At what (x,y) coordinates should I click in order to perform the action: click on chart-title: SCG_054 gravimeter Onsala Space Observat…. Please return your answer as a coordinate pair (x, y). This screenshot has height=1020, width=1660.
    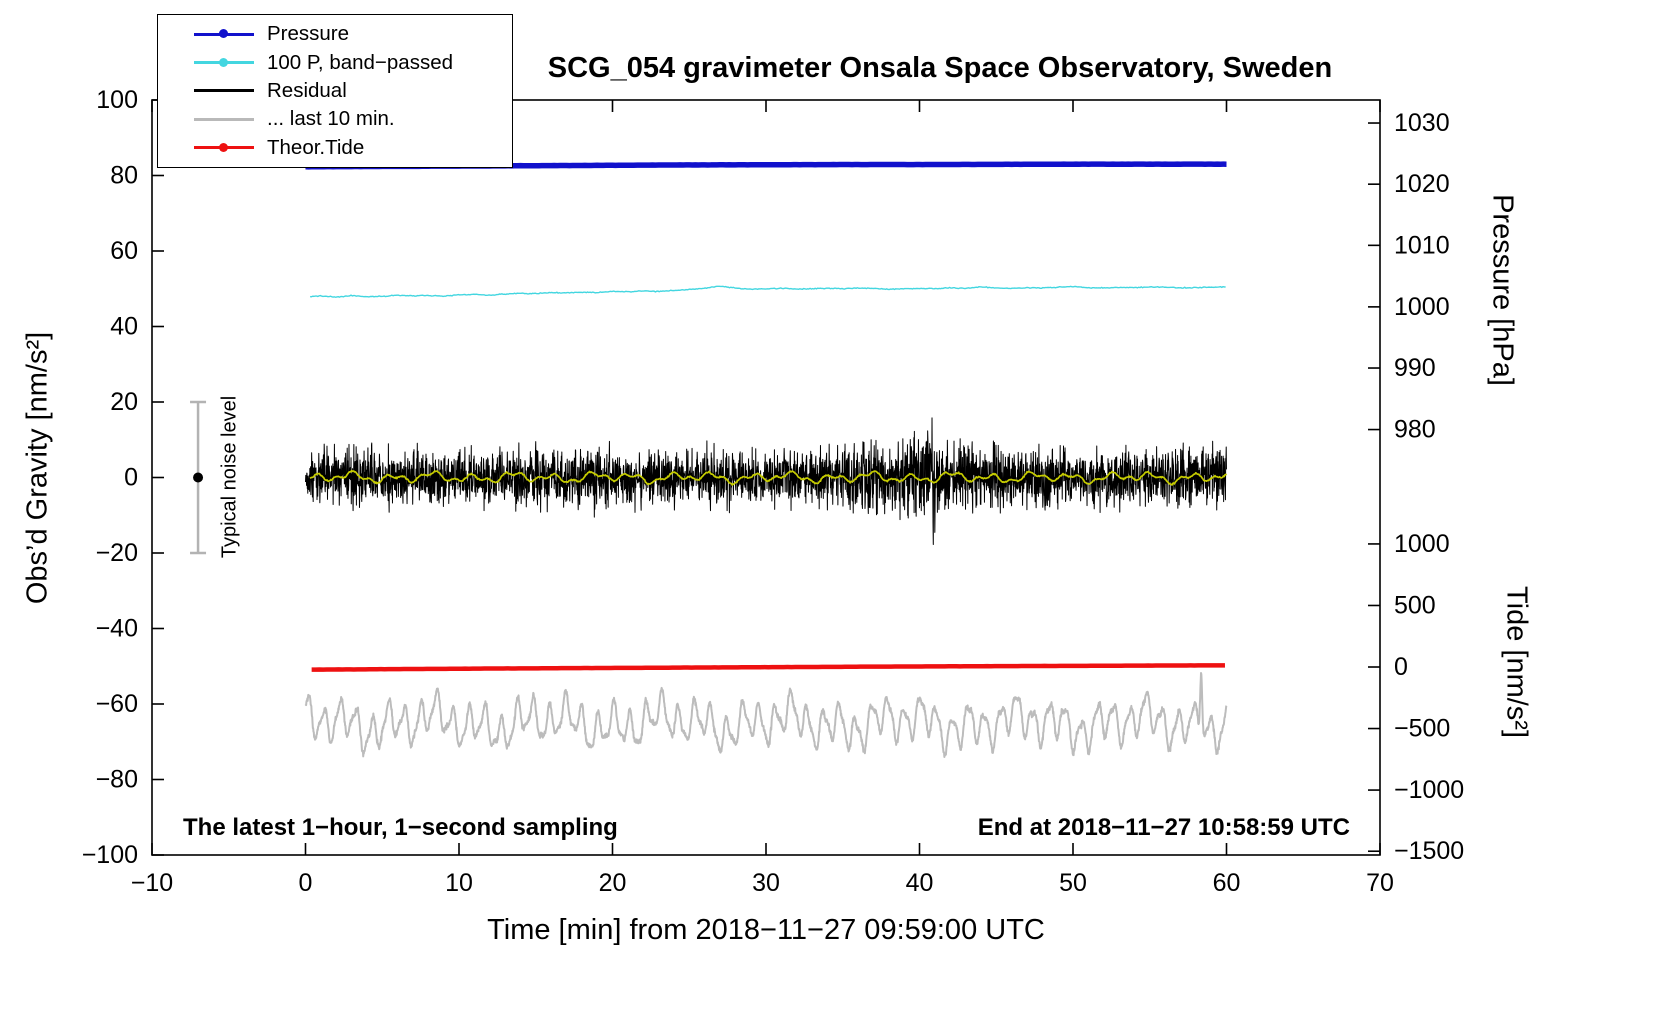
    Looking at the image, I should click on (940, 68).